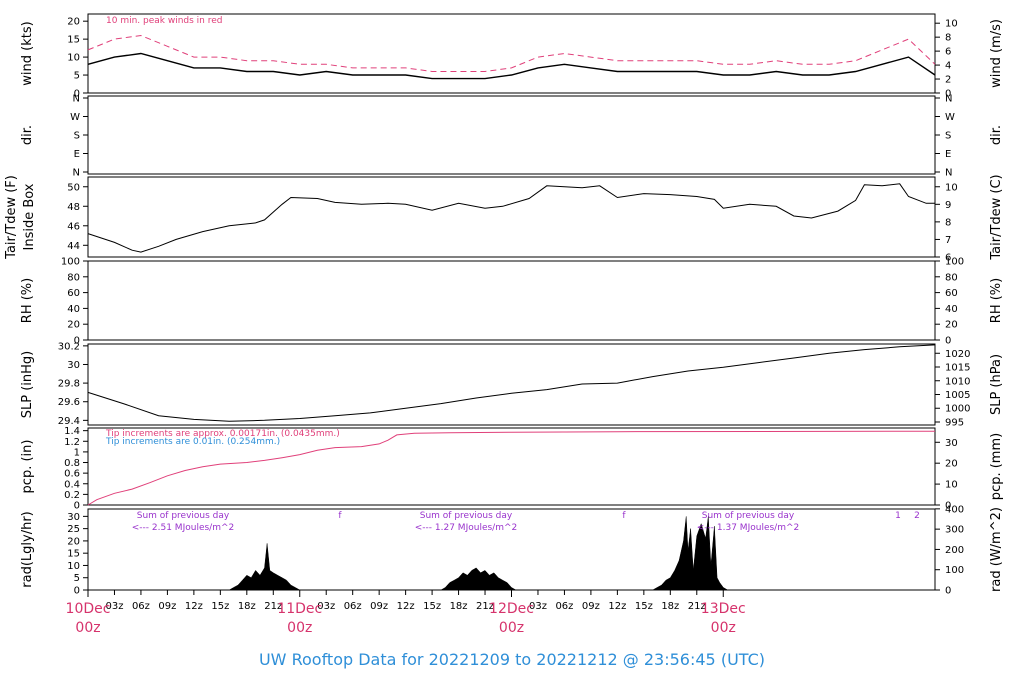 This screenshot has width=1024, height=700. Describe the element at coordinates (326, 606) in the screenshot. I see `hour-tick-label: 03z` at that location.